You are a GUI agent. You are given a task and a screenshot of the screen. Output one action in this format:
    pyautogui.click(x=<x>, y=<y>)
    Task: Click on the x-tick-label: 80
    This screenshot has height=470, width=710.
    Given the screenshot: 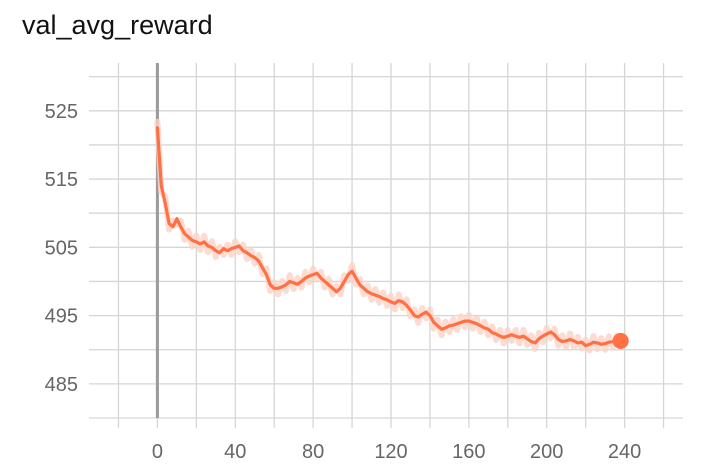 What is the action you would take?
    pyautogui.click(x=313, y=452)
    